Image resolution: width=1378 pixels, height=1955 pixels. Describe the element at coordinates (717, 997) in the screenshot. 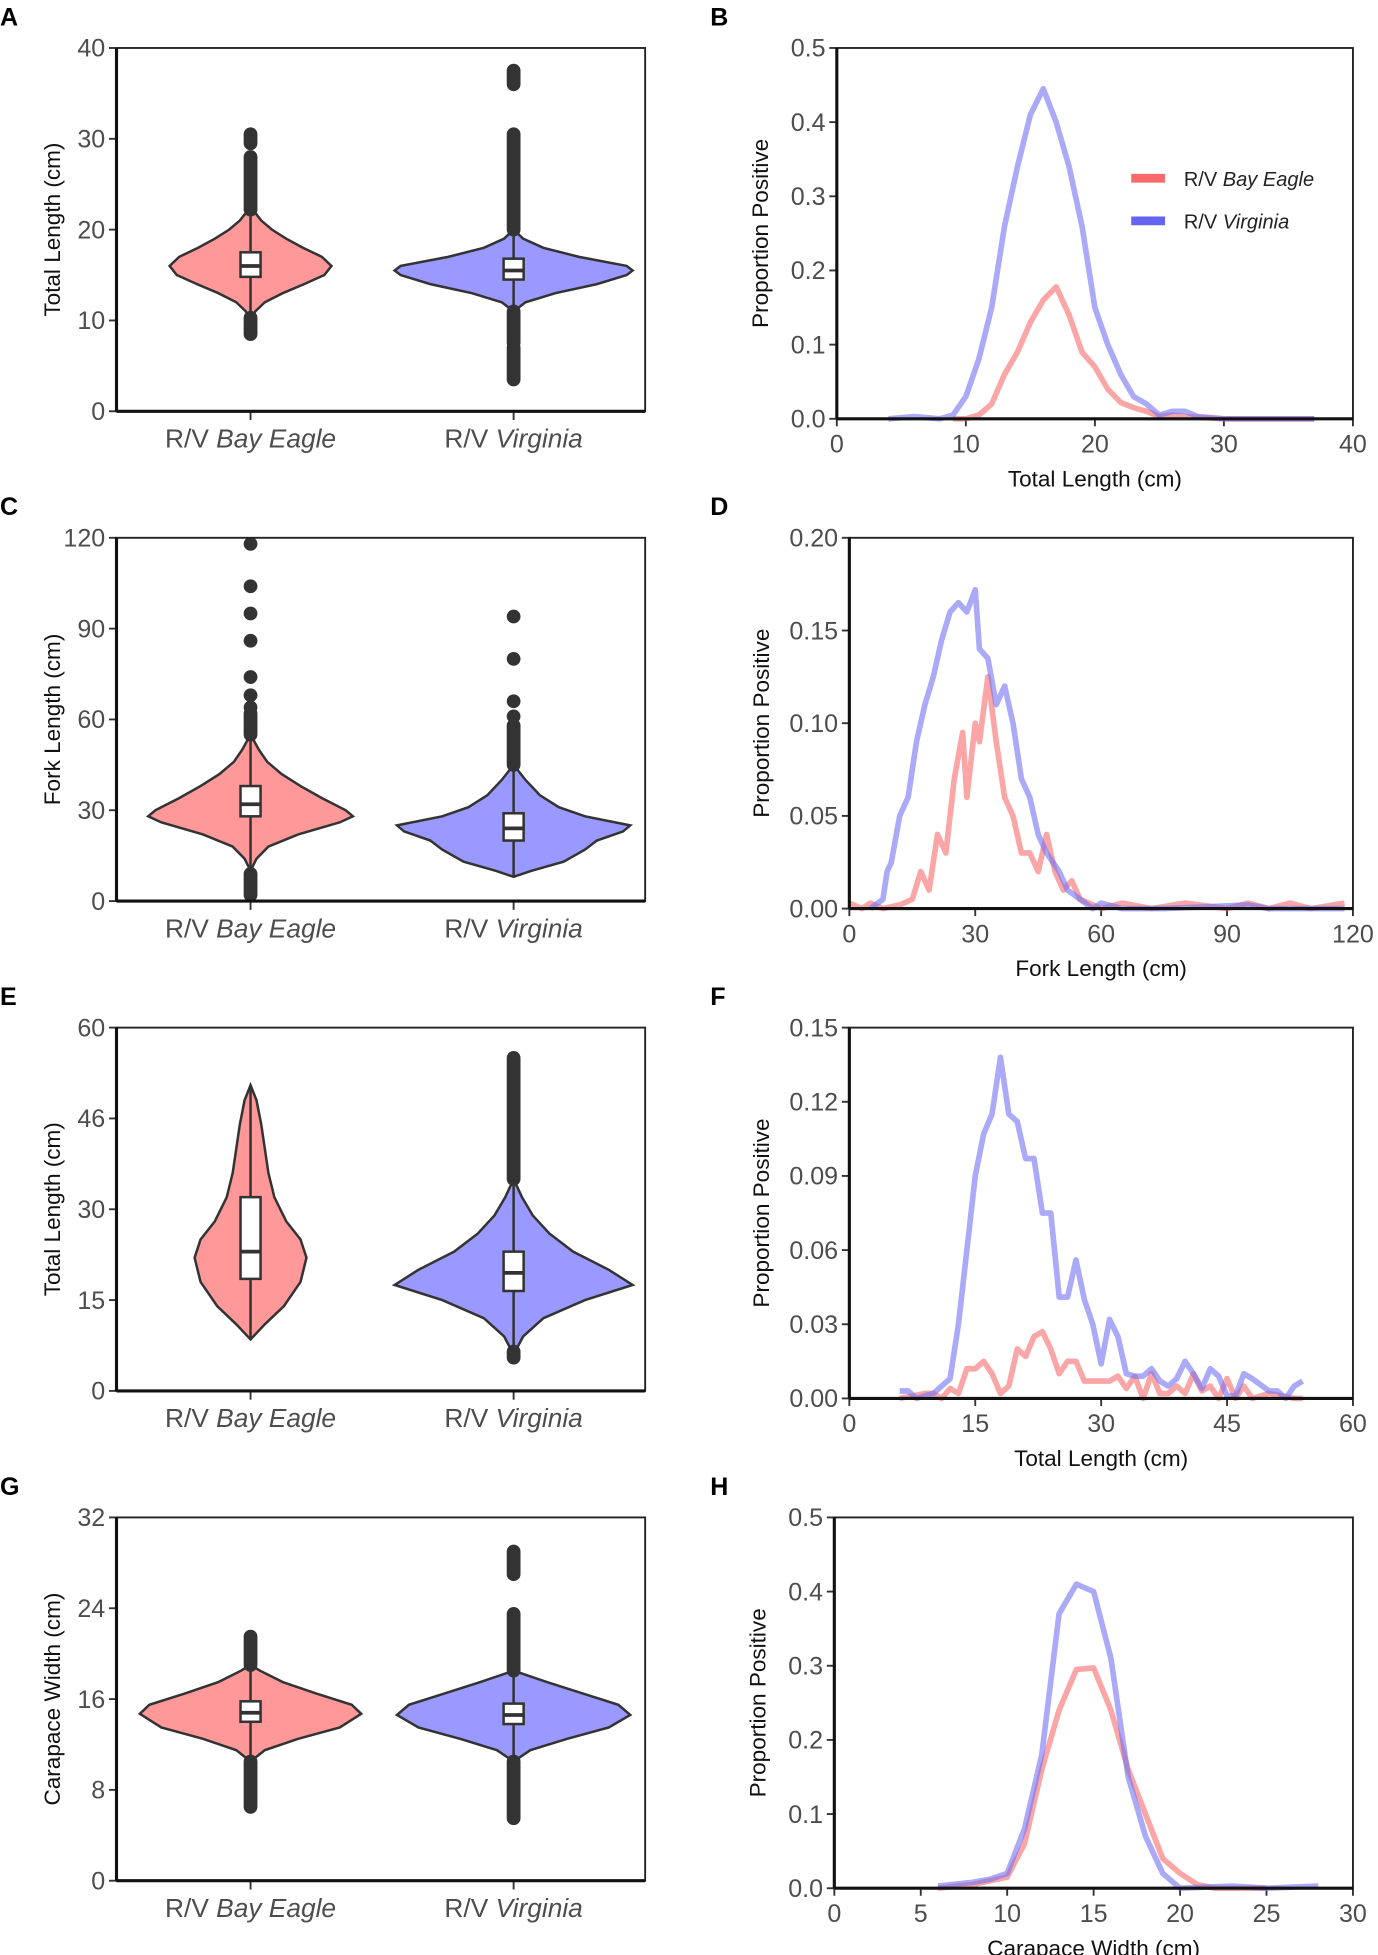

I see `panel-label: F` at that location.